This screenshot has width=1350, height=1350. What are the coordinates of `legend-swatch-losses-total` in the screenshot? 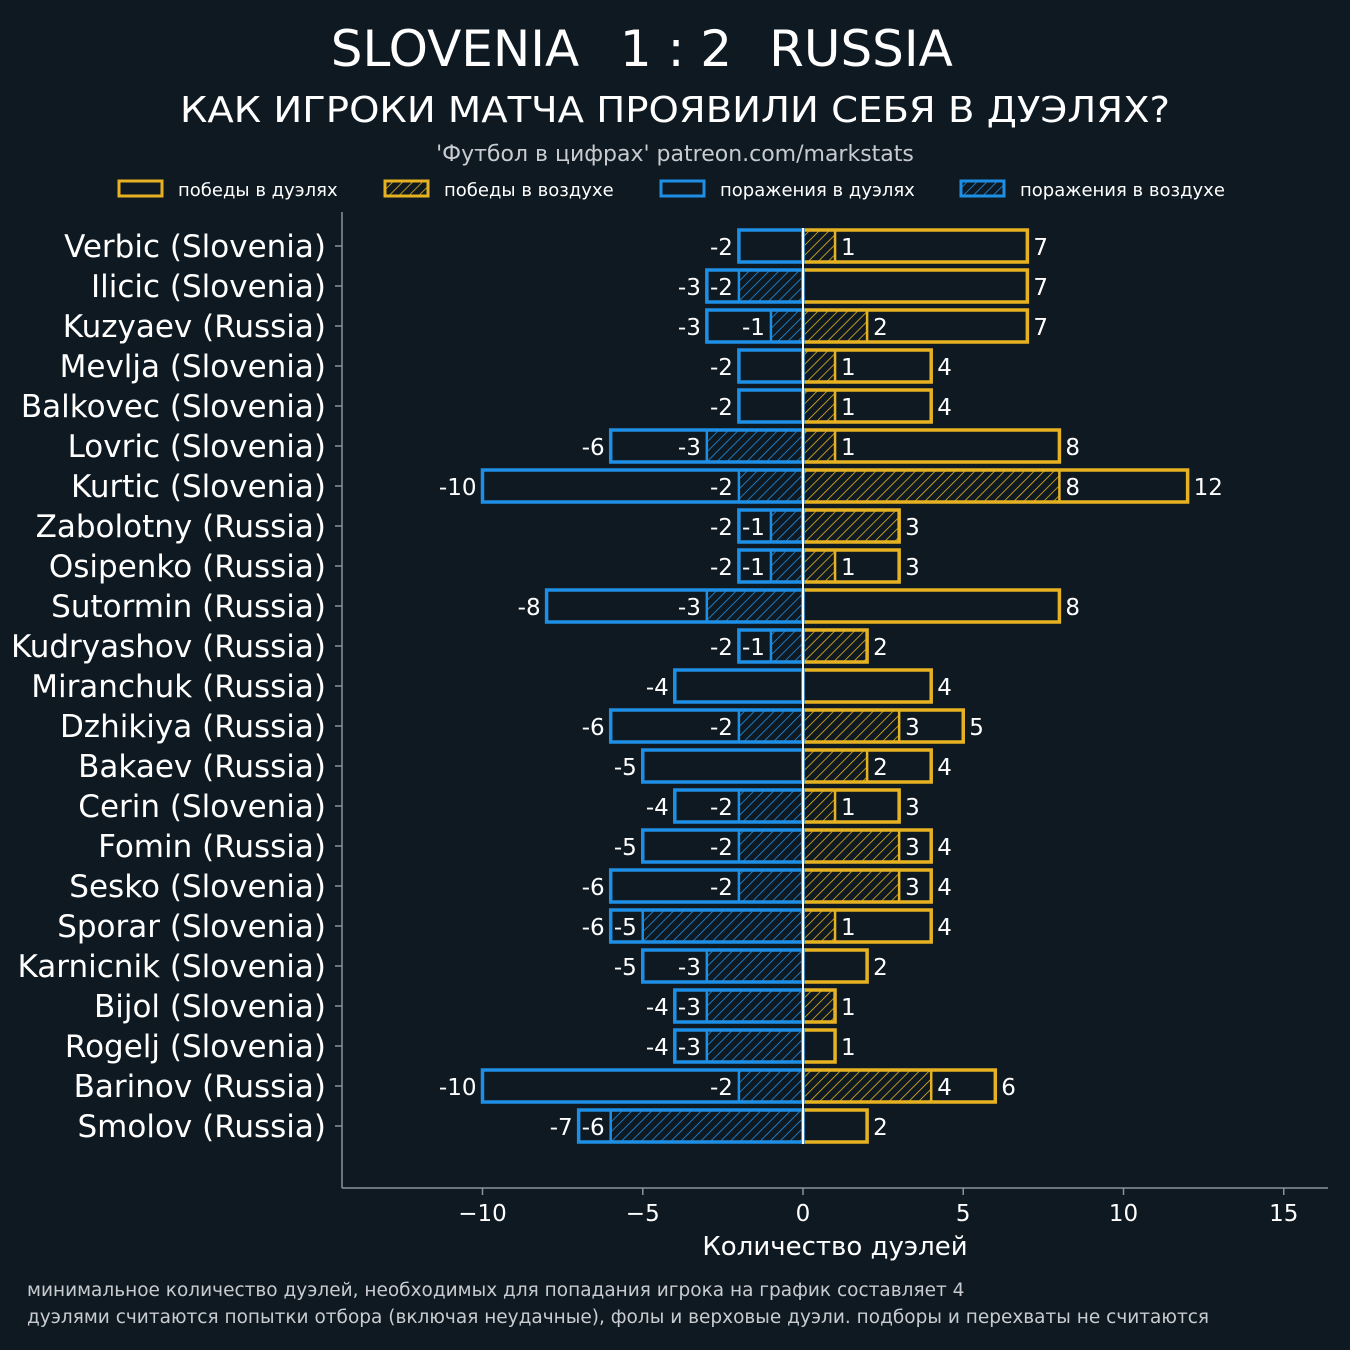 It's located at (682, 188).